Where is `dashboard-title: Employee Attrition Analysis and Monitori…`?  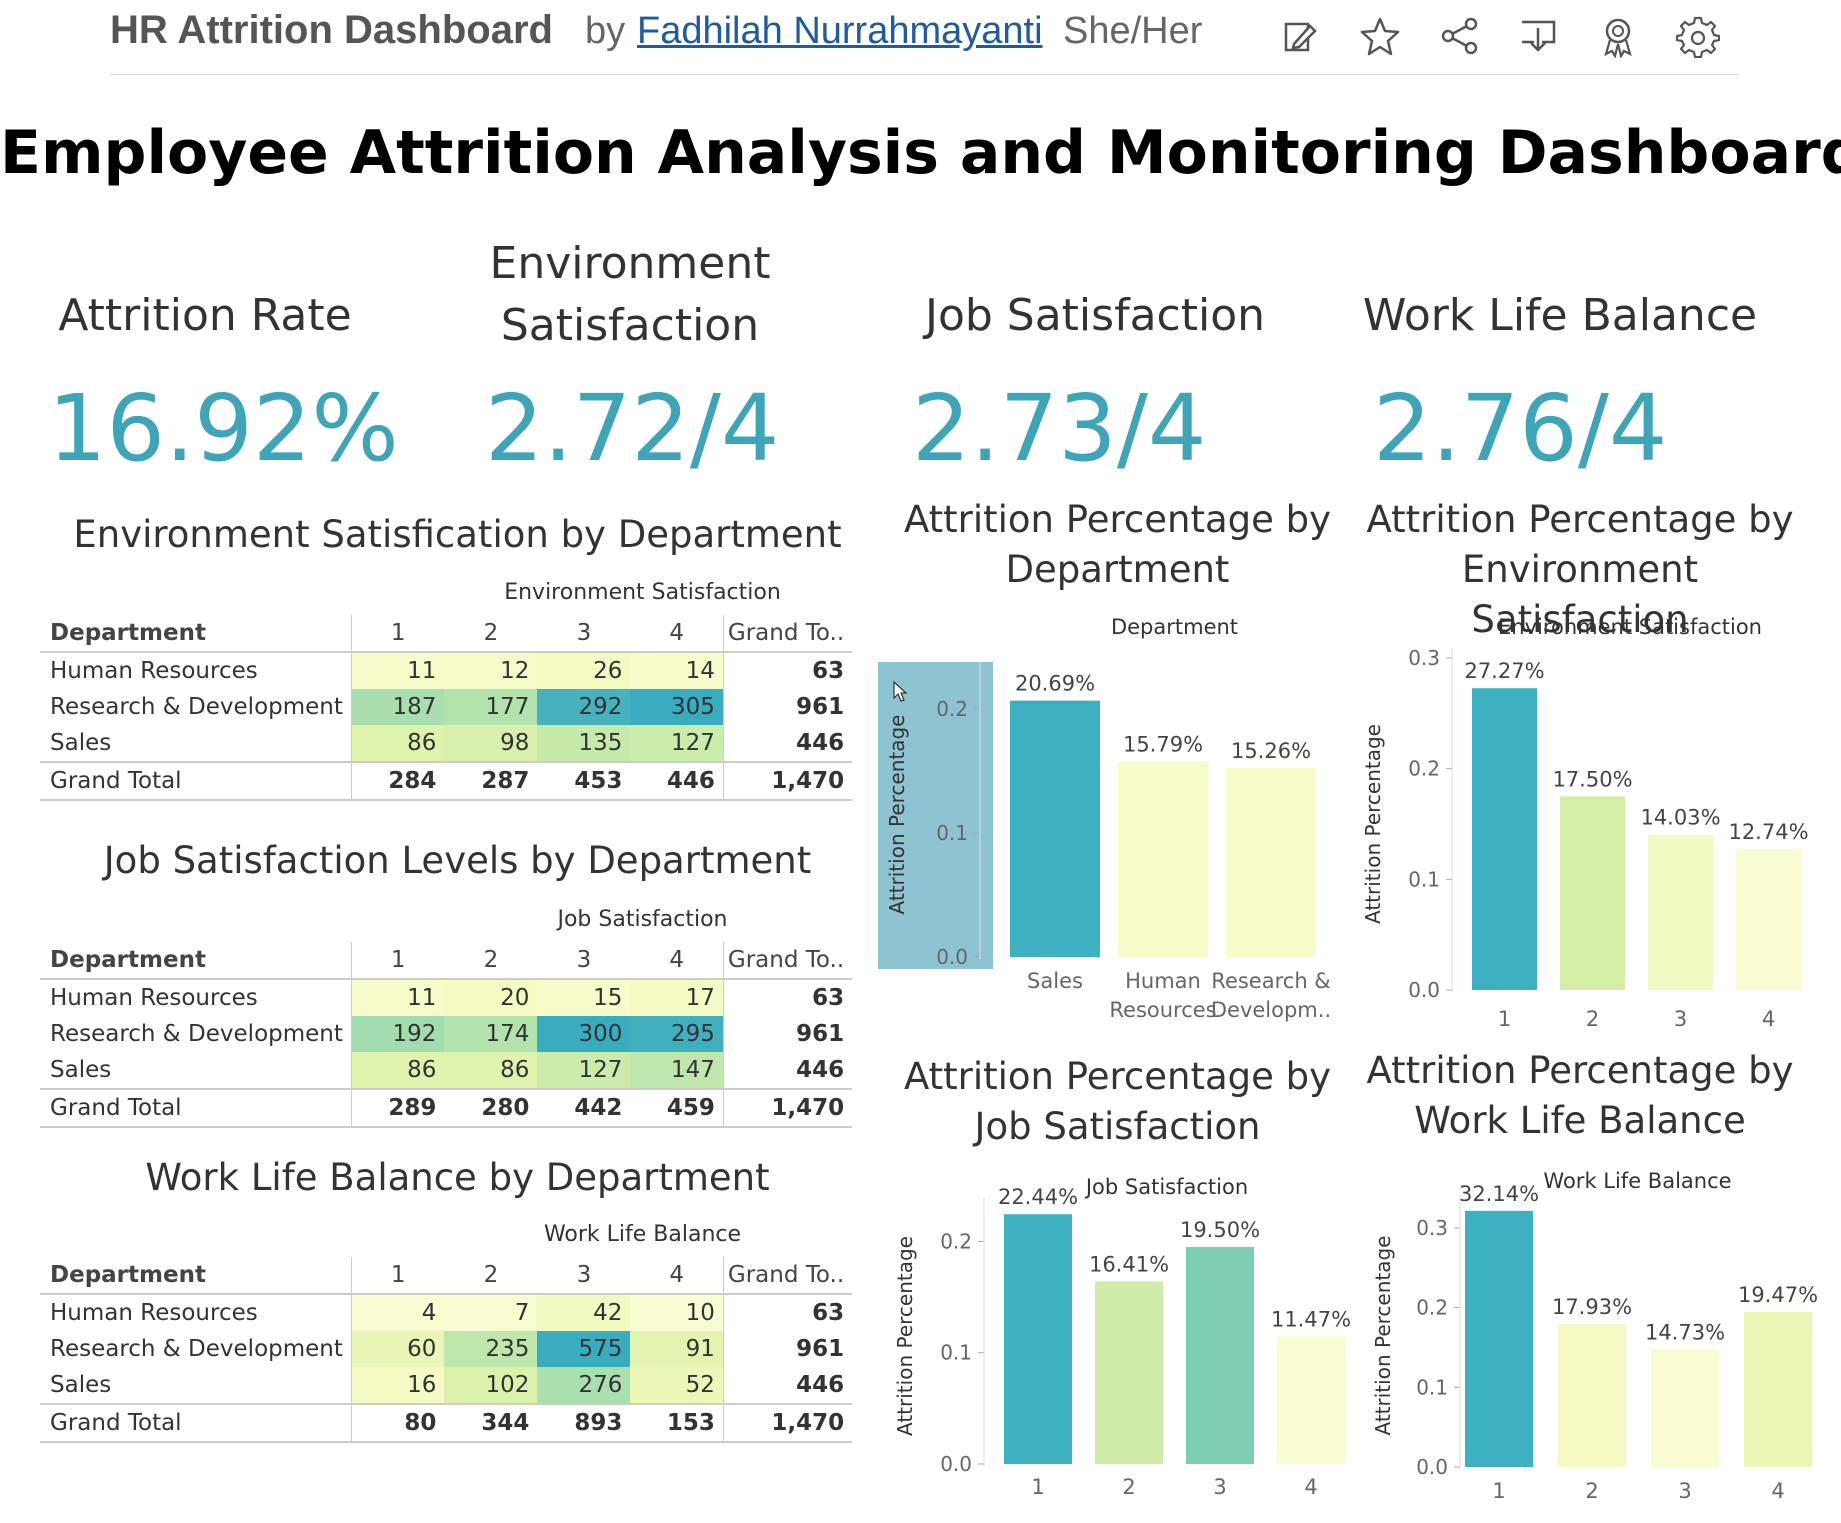
dashboard-title: Employee Attrition Analysis and Monitori… is located at coordinates (920, 153).